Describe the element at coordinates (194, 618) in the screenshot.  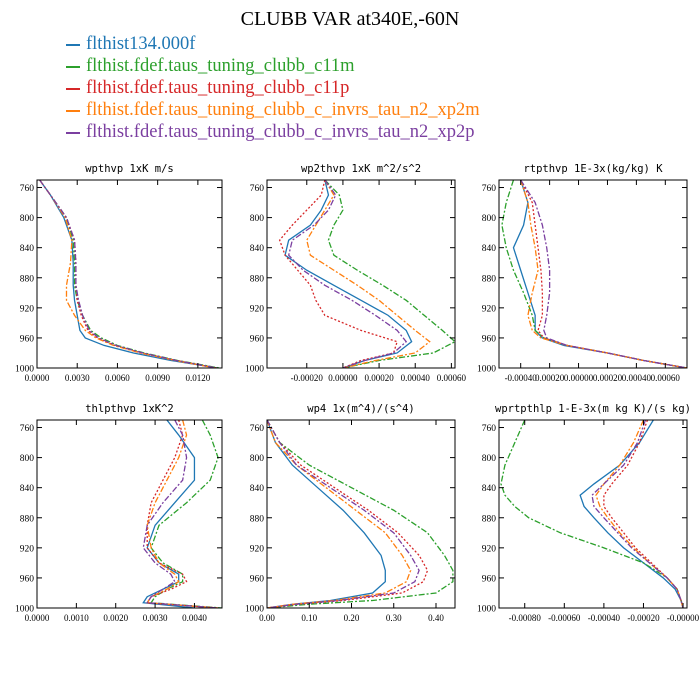
I see `x-tick-label: 0.0040` at that location.